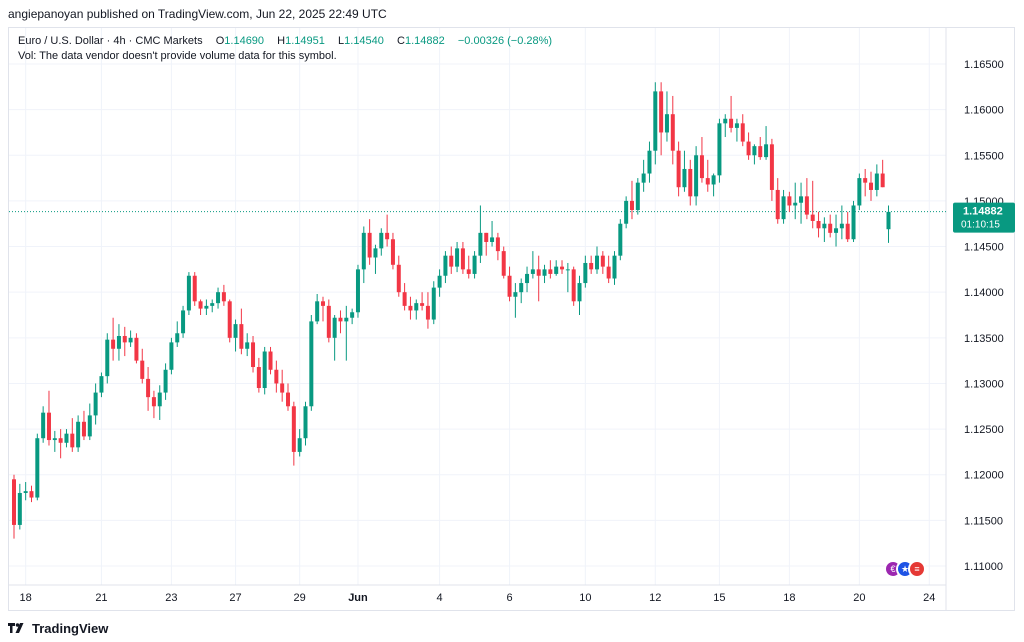 This screenshot has width=1024, height=642. What do you see at coordinates (984, 476) in the screenshot?
I see `y-tick-label: 1.12000` at bounding box center [984, 476].